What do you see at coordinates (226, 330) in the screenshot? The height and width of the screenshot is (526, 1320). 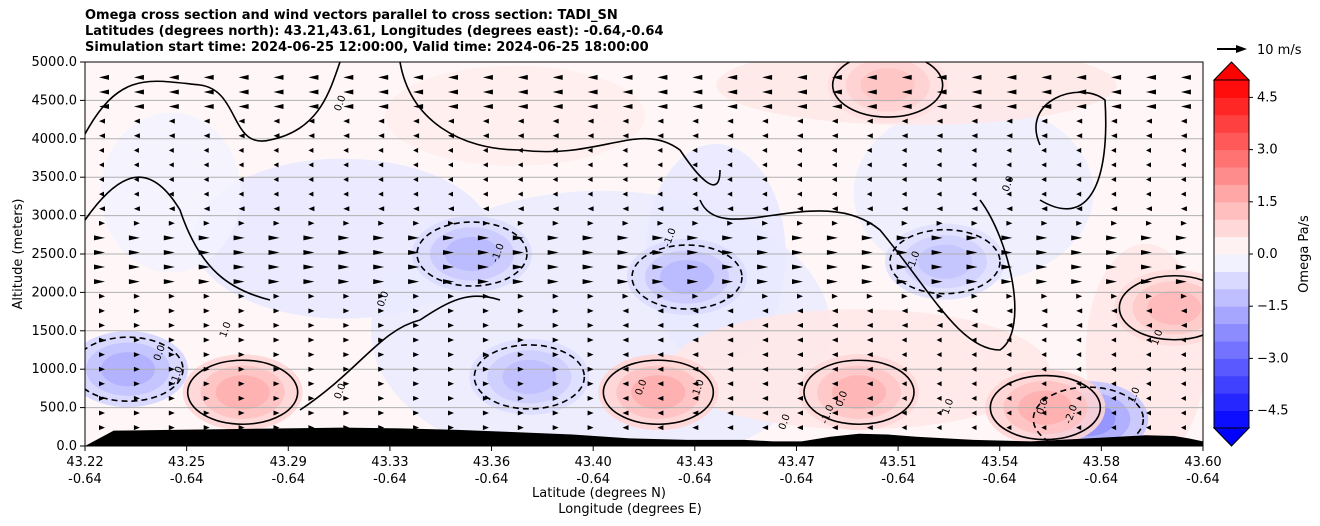 I see `contour-label-2: 1.0` at bounding box center [226, 330].